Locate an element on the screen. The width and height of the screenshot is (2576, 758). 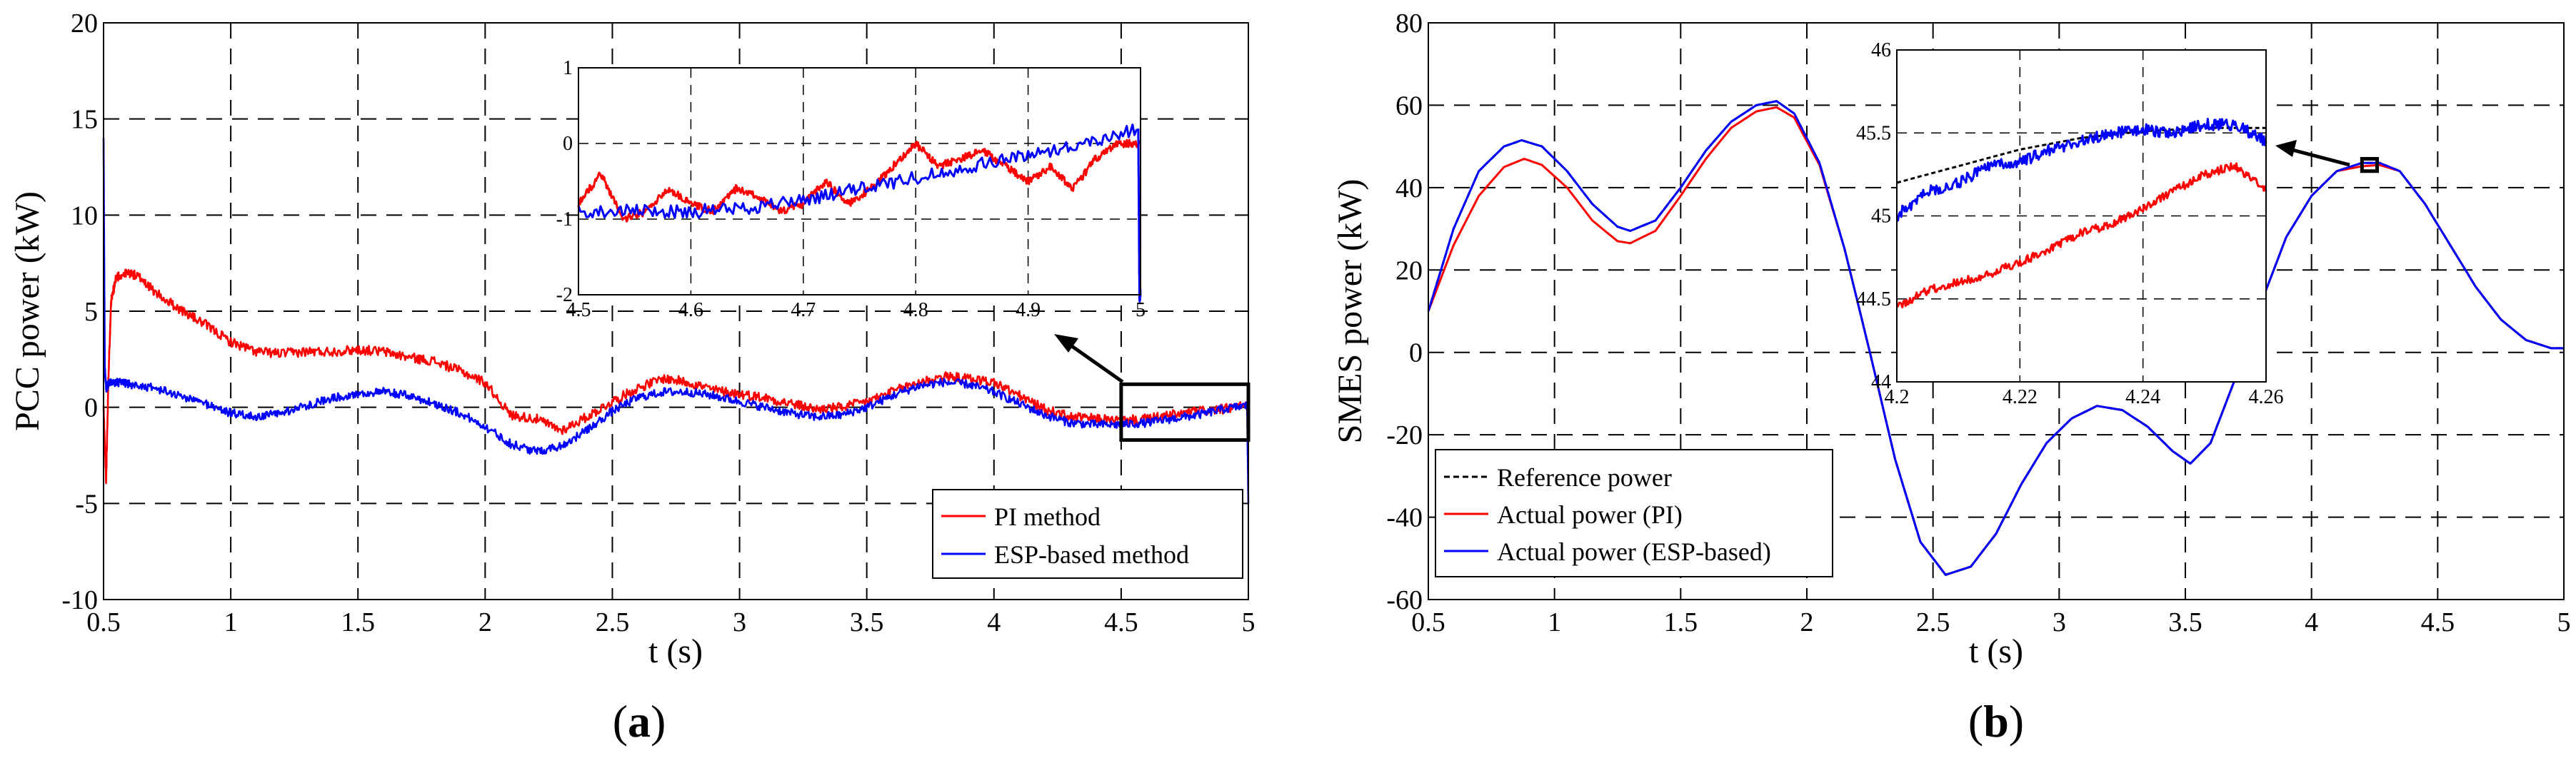
zoom-arrowhead-b is located at coordinates (2286, 148).